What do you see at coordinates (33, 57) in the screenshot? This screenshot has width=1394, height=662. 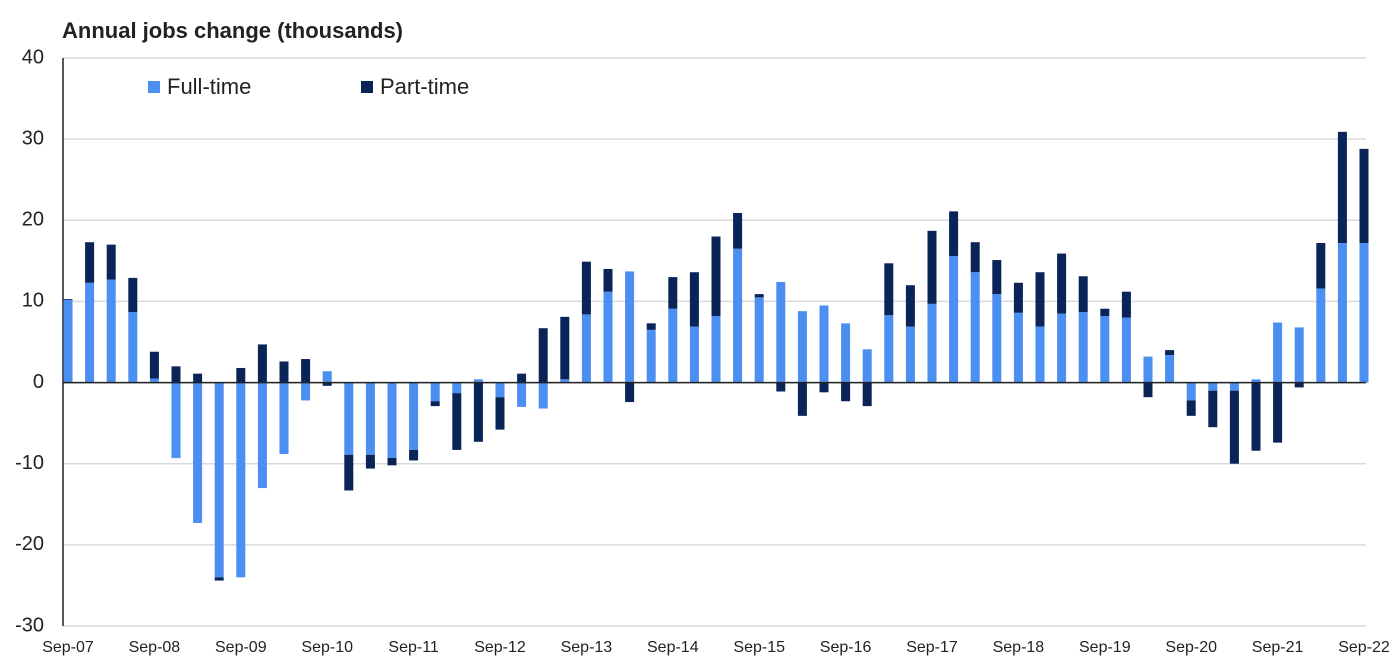 I see `y-tick-label: 40` at bounding box center [33, 57].